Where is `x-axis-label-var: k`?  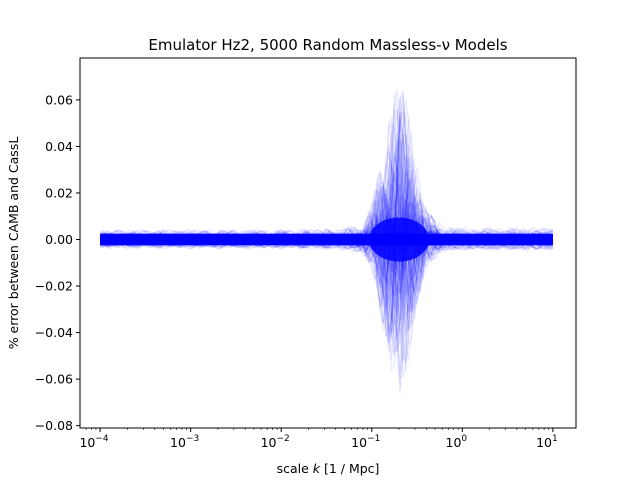
x-axis-label-var: k is located at coordinates (317, 468).